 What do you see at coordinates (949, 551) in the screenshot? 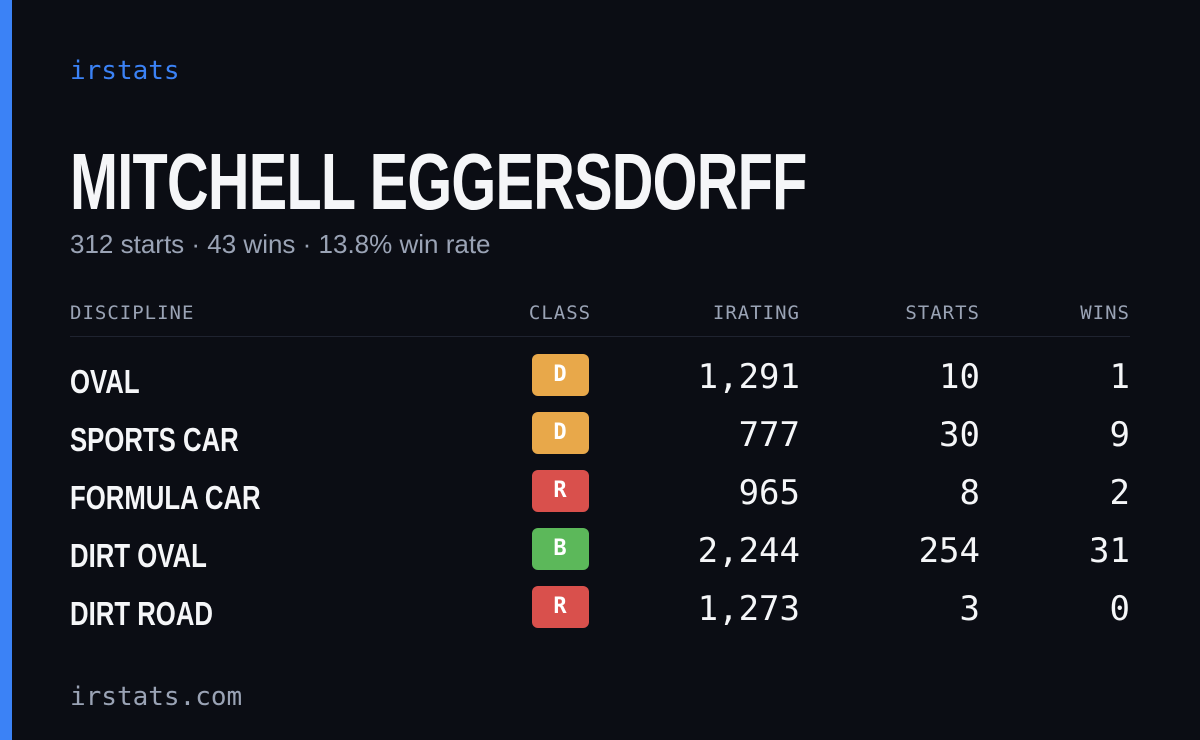
I see `starts-value: 254` at bounding box center [949, 551].